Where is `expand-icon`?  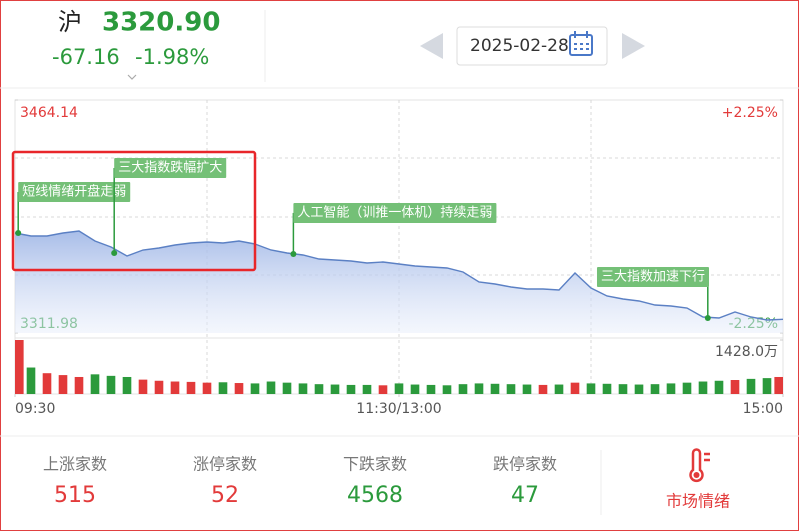 expand-icon is located at coordinates (132, 77).